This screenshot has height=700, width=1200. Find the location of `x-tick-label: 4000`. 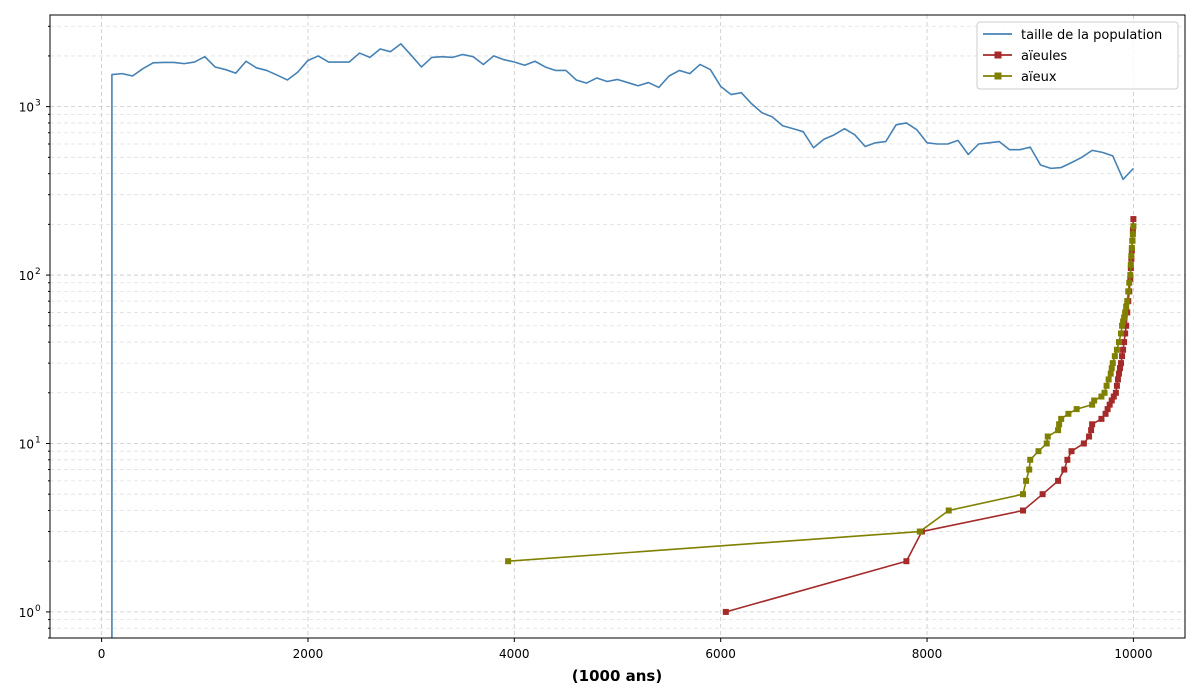

x-tick-label: 4000 is located at coordinates (514, 654).